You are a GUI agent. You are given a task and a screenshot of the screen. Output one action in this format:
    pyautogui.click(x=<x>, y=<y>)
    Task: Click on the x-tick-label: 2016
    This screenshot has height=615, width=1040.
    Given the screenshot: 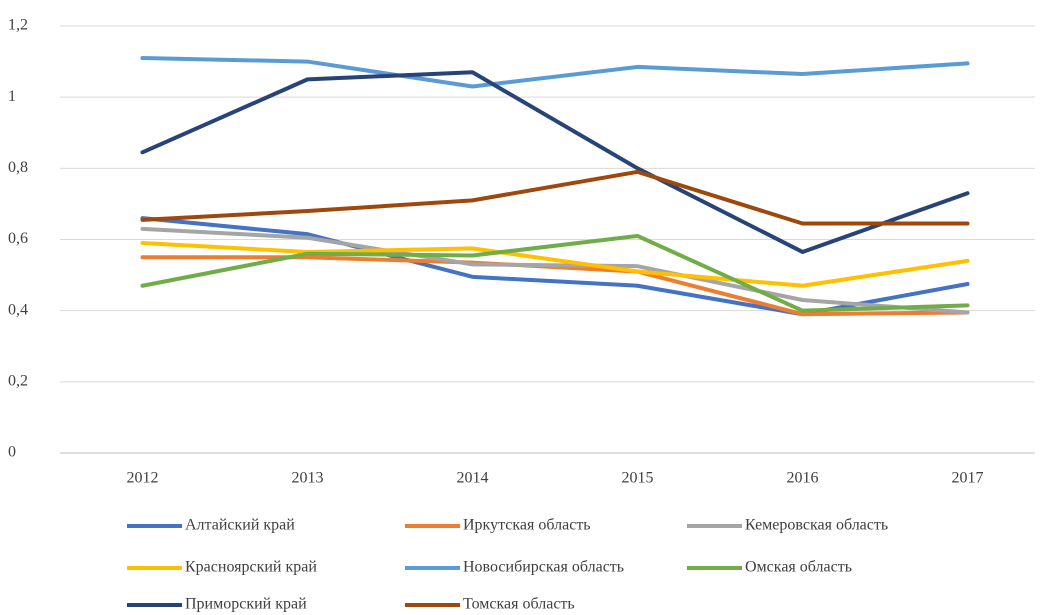 What is the action you would take?
    pyautogui.click(x=803, y=478)
    